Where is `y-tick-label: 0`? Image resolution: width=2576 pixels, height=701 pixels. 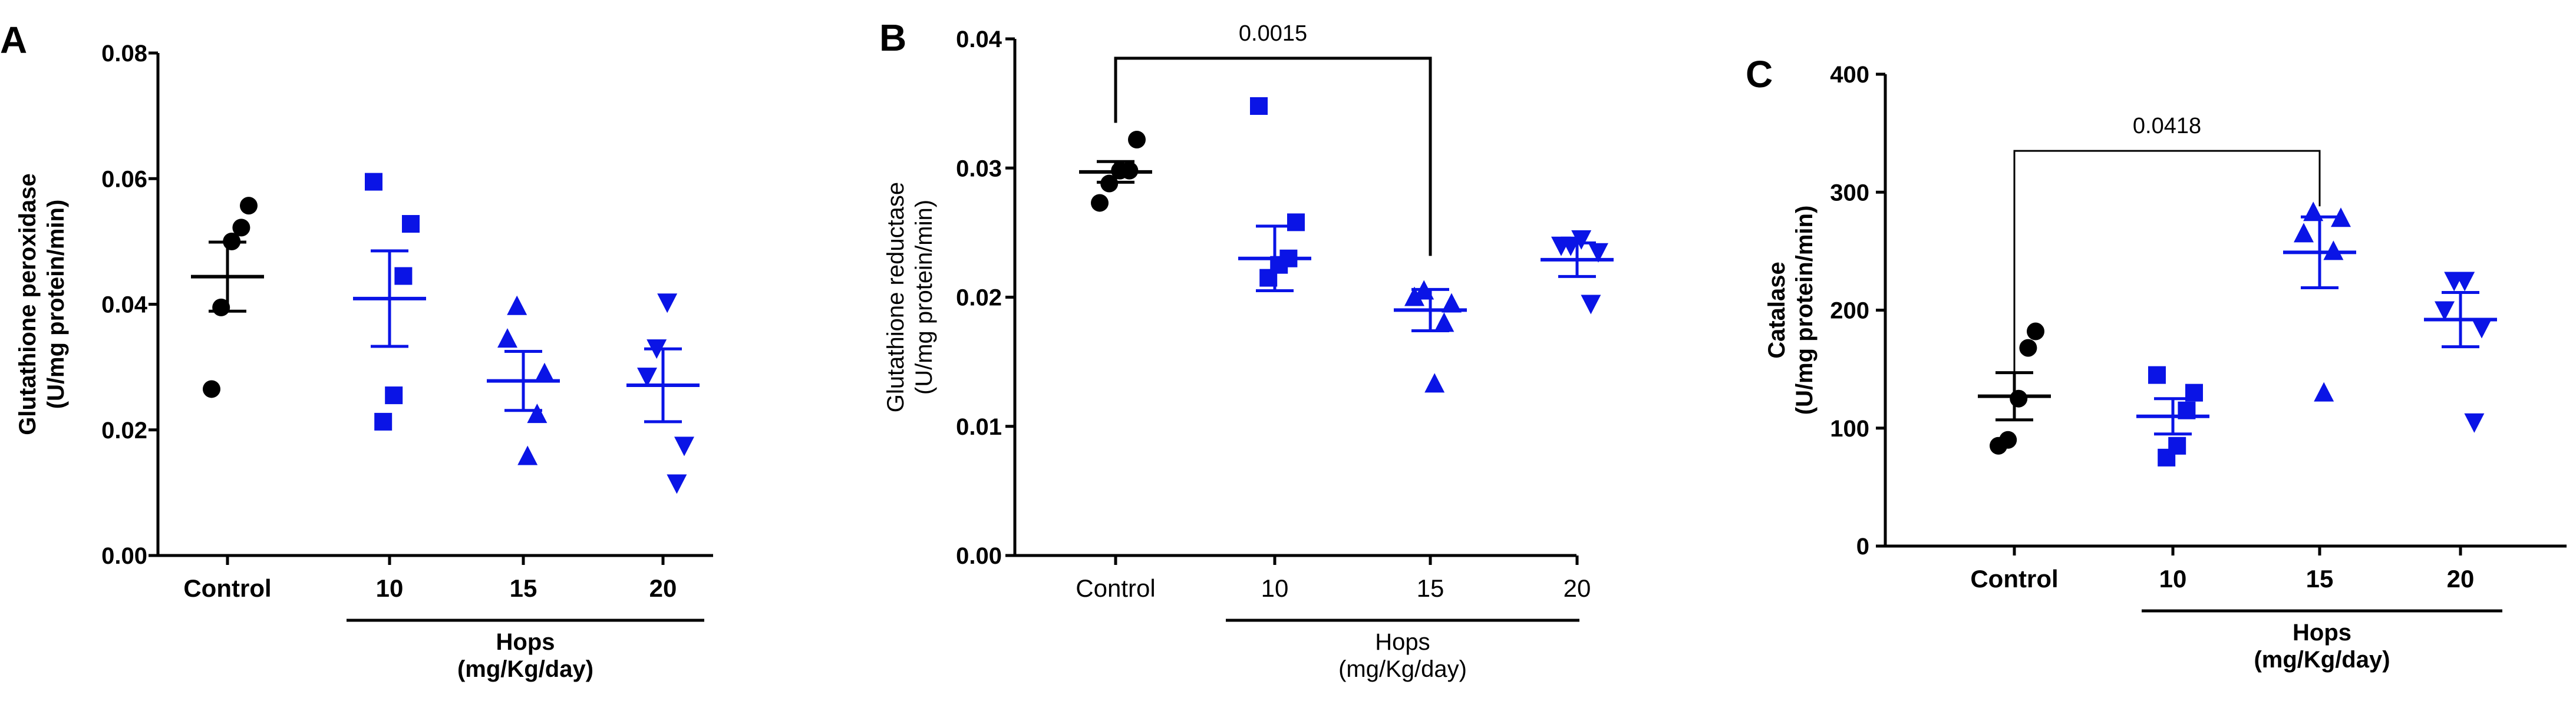
y-tick-label: 0 is located at coordinates (1863, 547).